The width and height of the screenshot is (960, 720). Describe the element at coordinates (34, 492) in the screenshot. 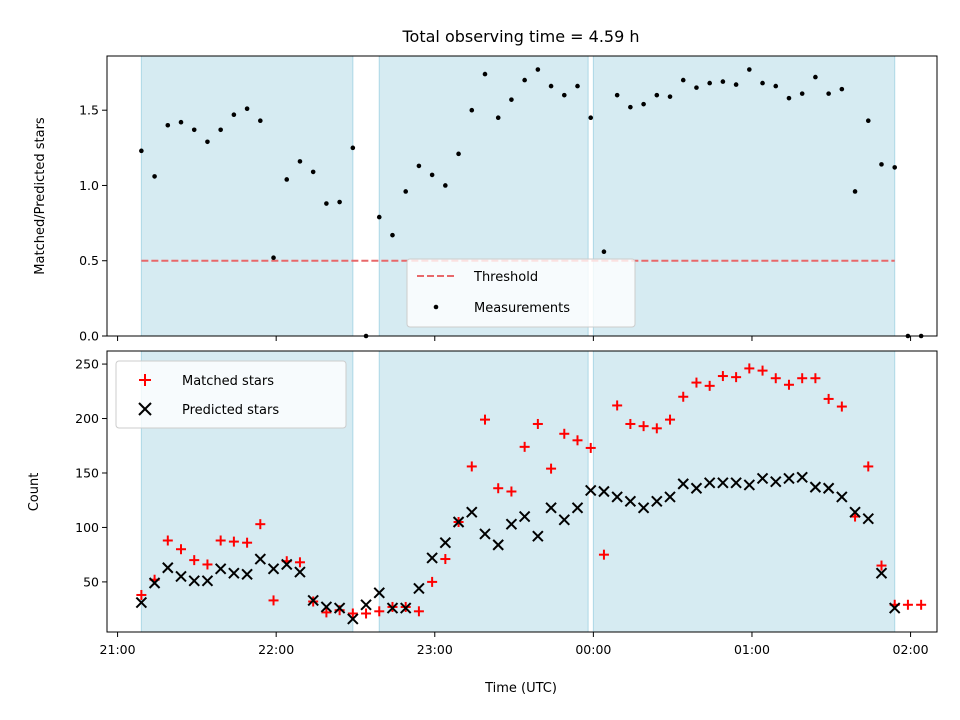

I see `bottom-y-axis-label: Count` at that location.